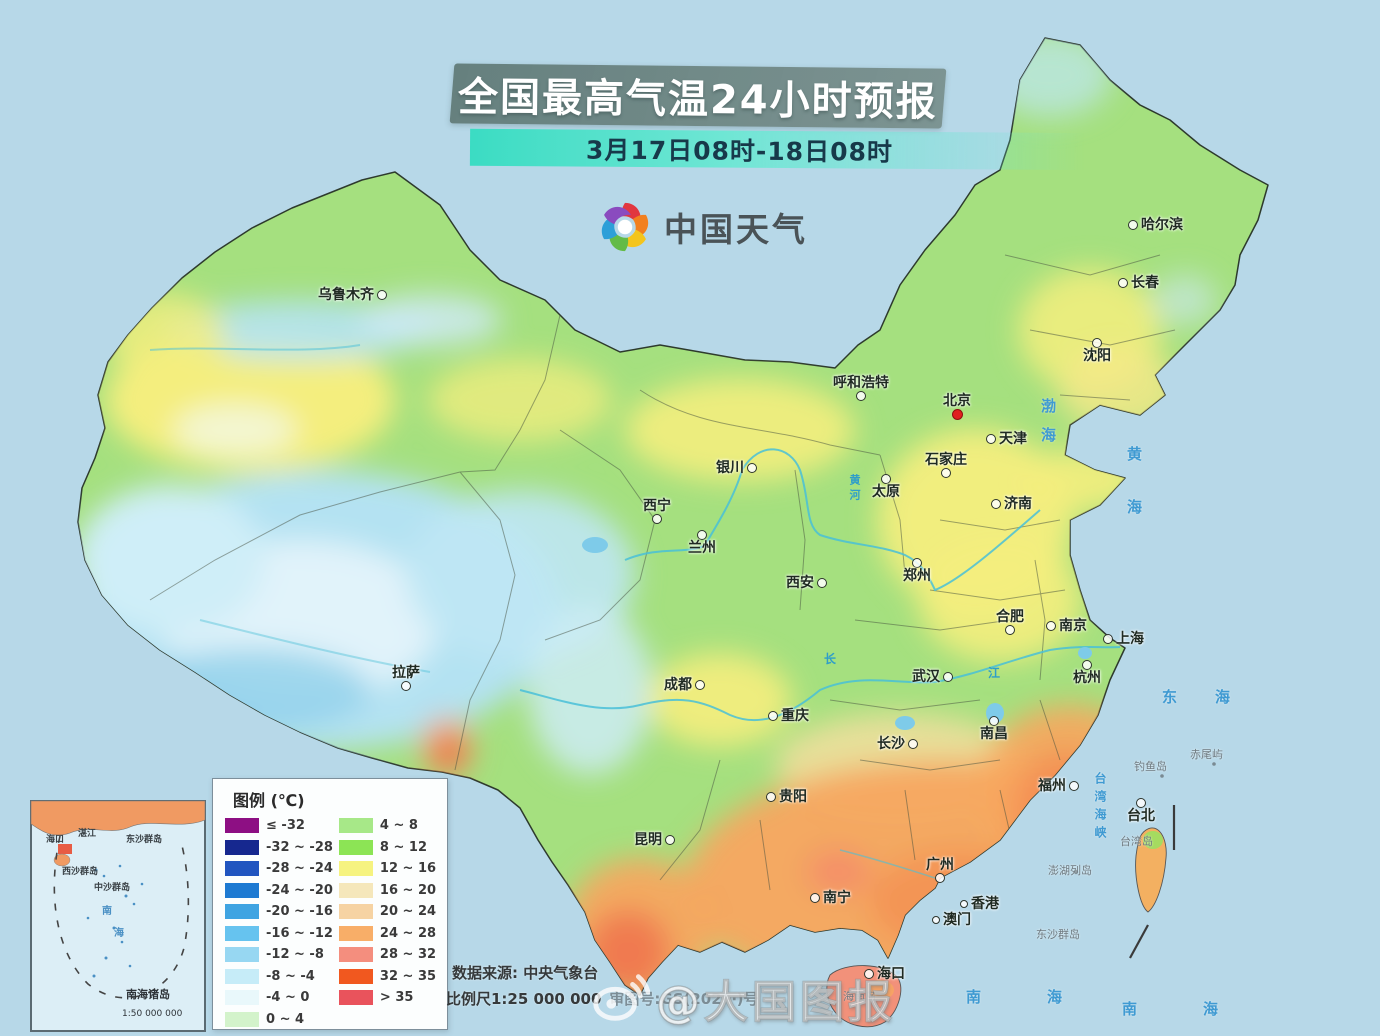 This screenshot has width=1380, height=1036. I want to click on city-chengdu: 成都, so click(684, 685).